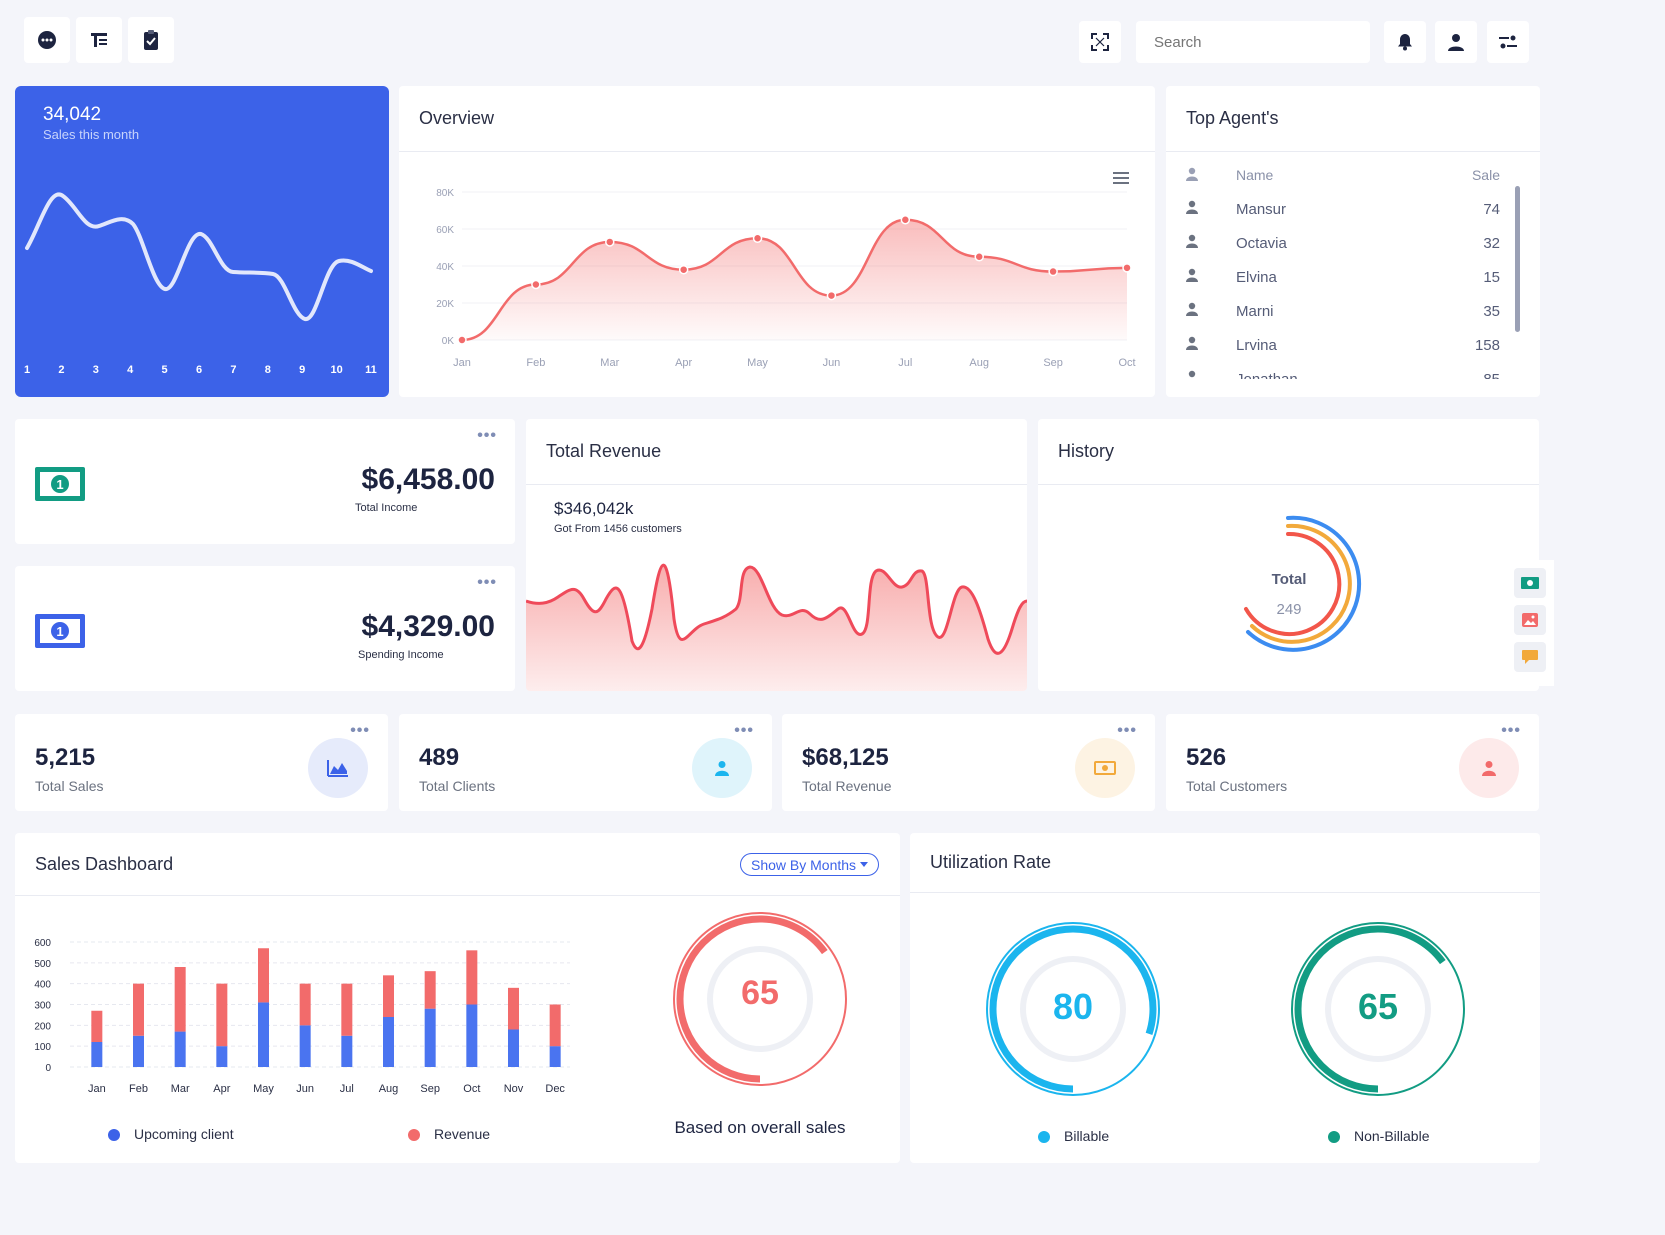 This screenshot has width=1665, height=1235. I want to click on quick-message-button, so click(1530, 657).